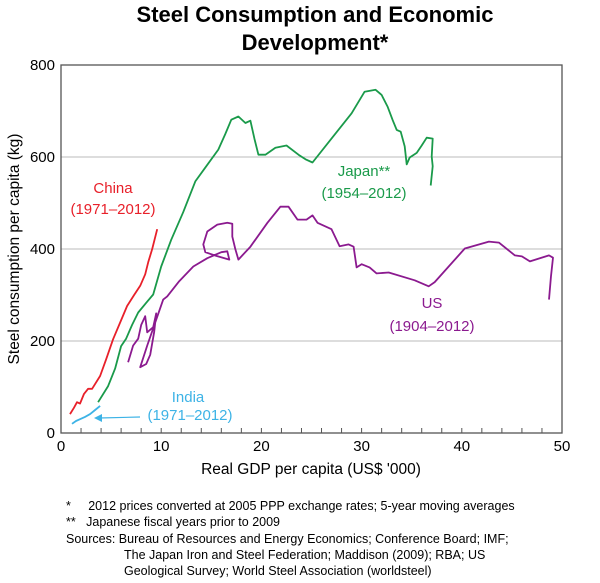  Describe the element at coordinates (188, 397) in the screenshot. I see `india-label: India` at that location.